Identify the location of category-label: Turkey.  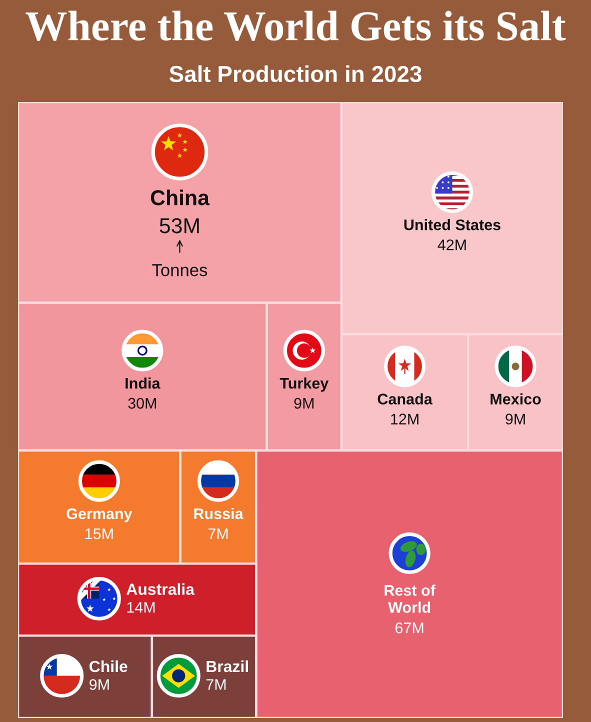
(304, 384).